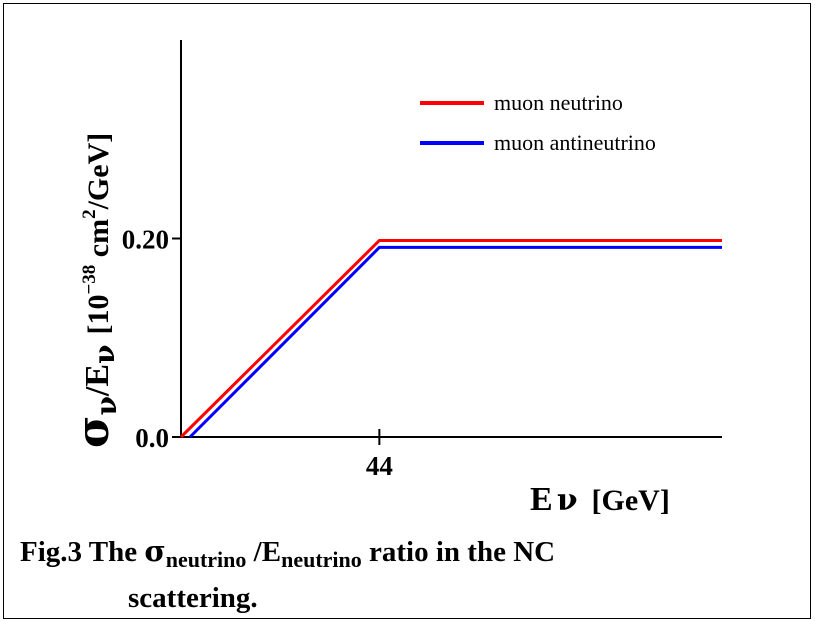  Describe the element at coordinates (155, 551) in the screenshot. I see `caption-sigma: σ` at that location.